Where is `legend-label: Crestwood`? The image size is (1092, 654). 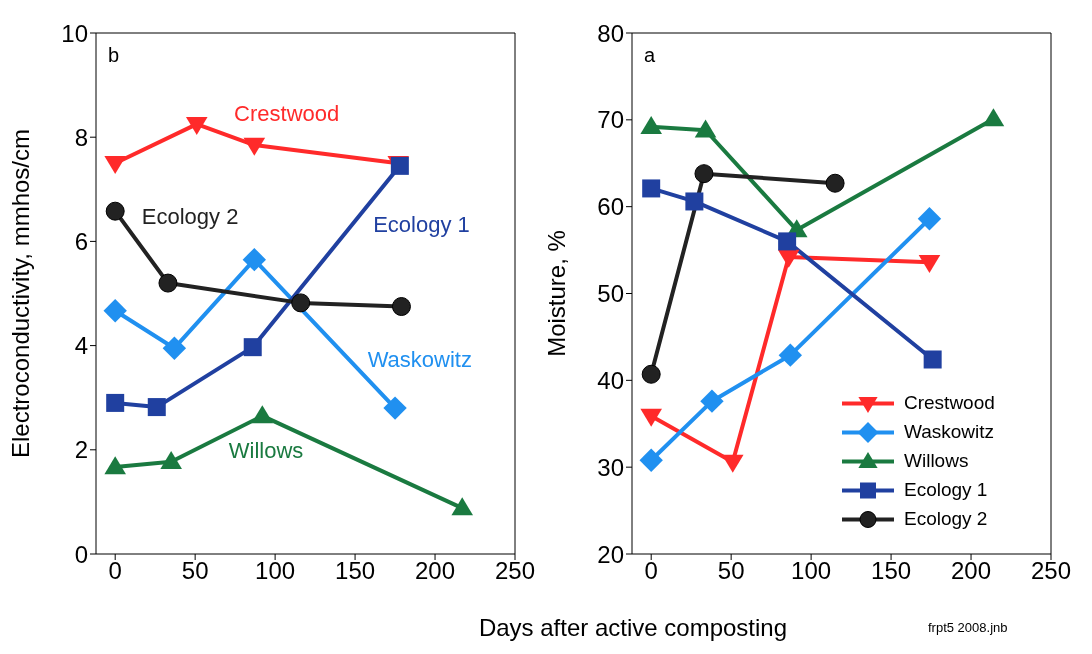 legend-label: Crestwood is located at coordinates (949, 402).